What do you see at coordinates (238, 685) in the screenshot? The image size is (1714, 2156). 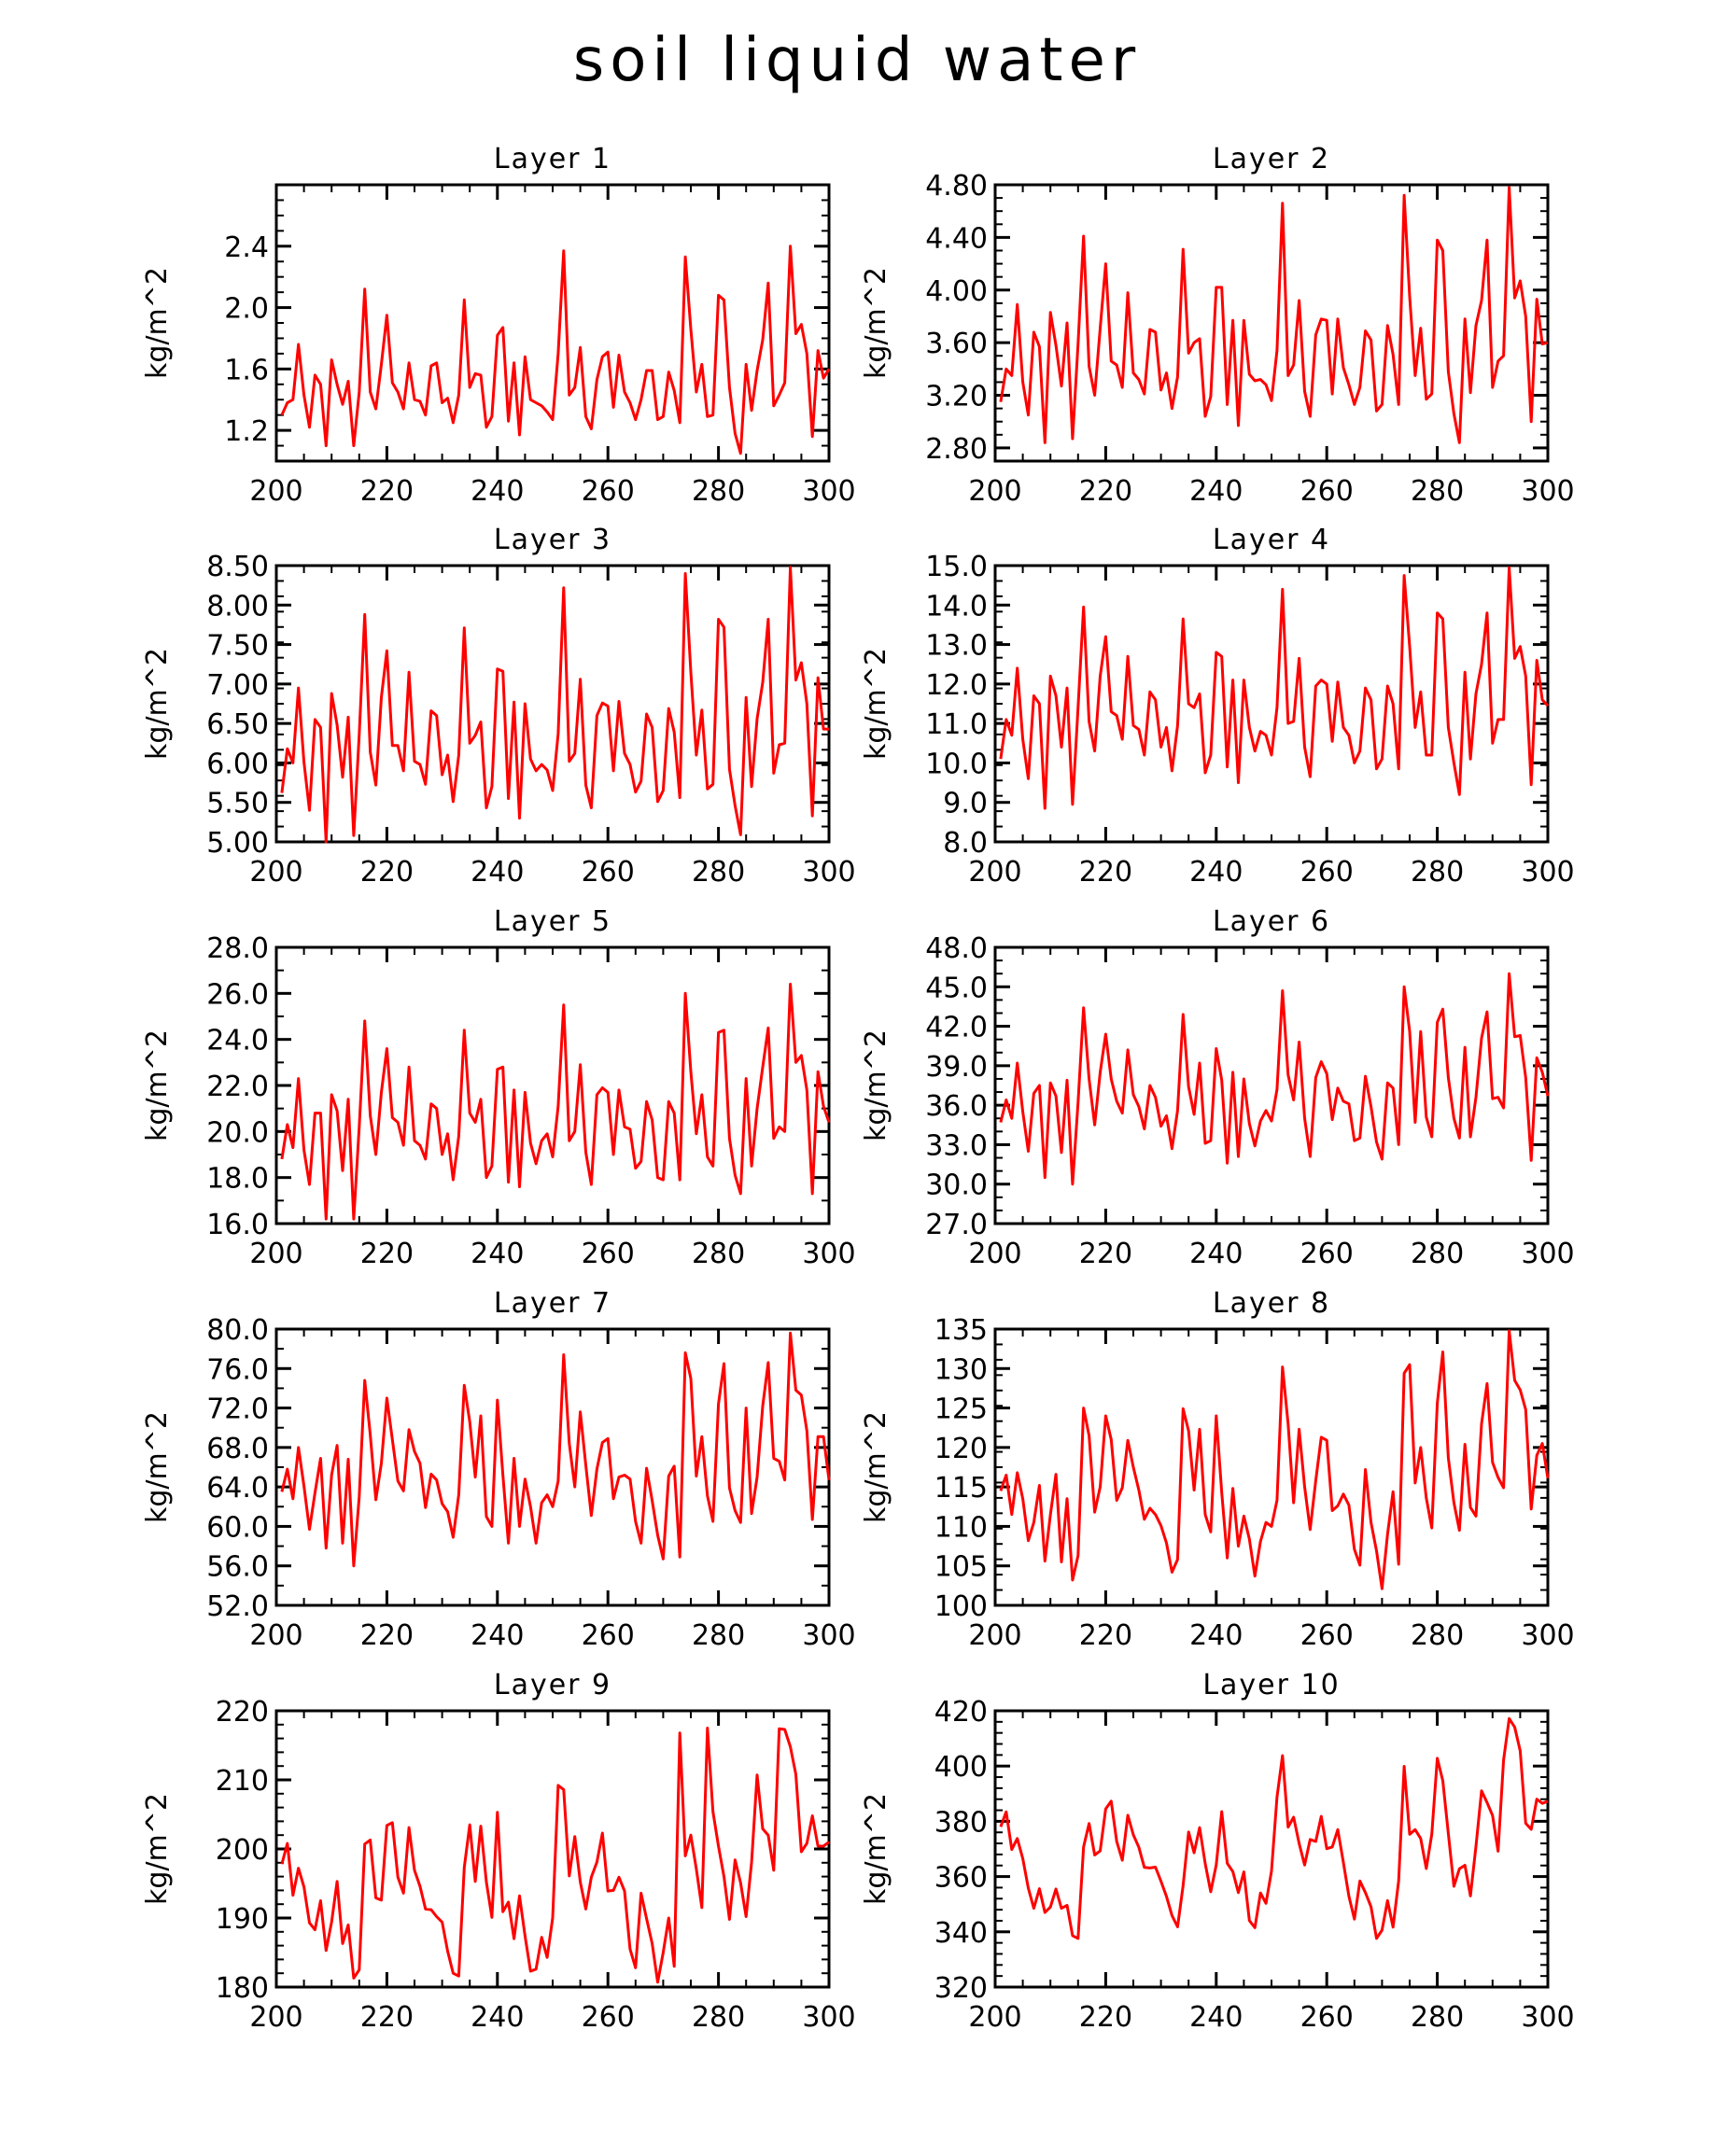 I see `y-tick-label: 7.00` at bounding box center [238, 685].